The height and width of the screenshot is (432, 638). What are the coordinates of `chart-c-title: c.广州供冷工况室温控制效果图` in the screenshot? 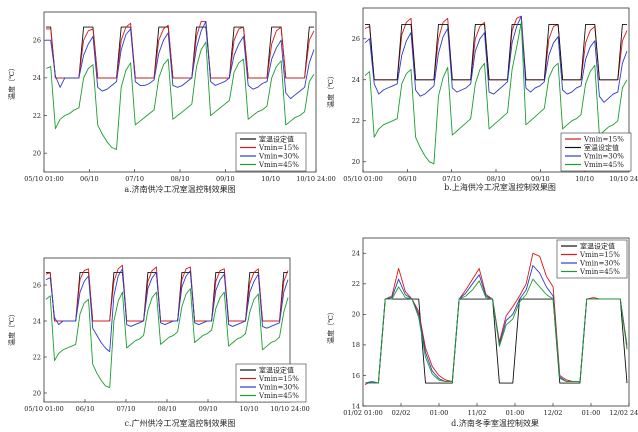 It's located at (179, 423).